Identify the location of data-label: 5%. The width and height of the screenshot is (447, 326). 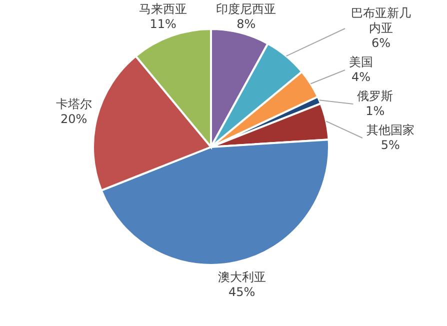
(390, 145).